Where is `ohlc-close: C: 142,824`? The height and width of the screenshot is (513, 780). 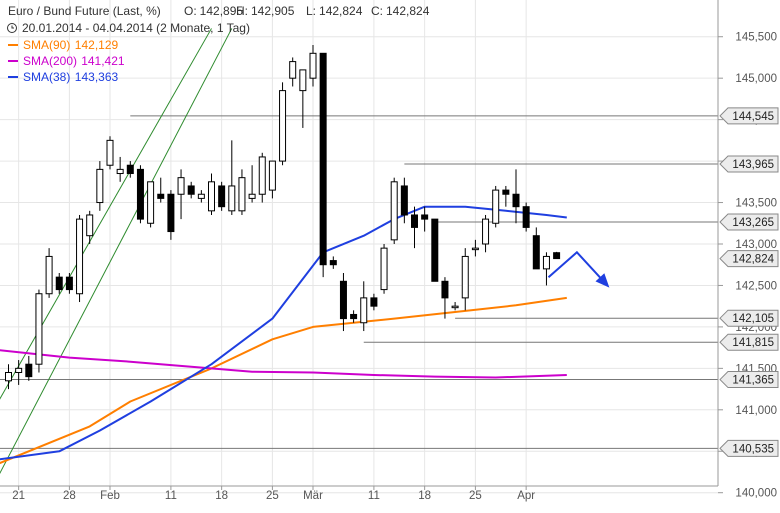 ohlc-close: C: 142,824 is located at coordinates (400, 11).